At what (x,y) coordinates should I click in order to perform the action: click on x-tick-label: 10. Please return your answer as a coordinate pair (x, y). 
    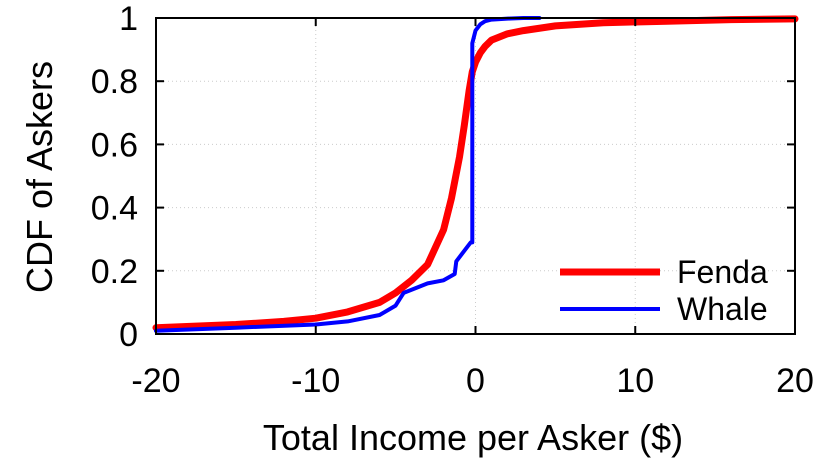
    Looking at the image, I should click on (635, 381).